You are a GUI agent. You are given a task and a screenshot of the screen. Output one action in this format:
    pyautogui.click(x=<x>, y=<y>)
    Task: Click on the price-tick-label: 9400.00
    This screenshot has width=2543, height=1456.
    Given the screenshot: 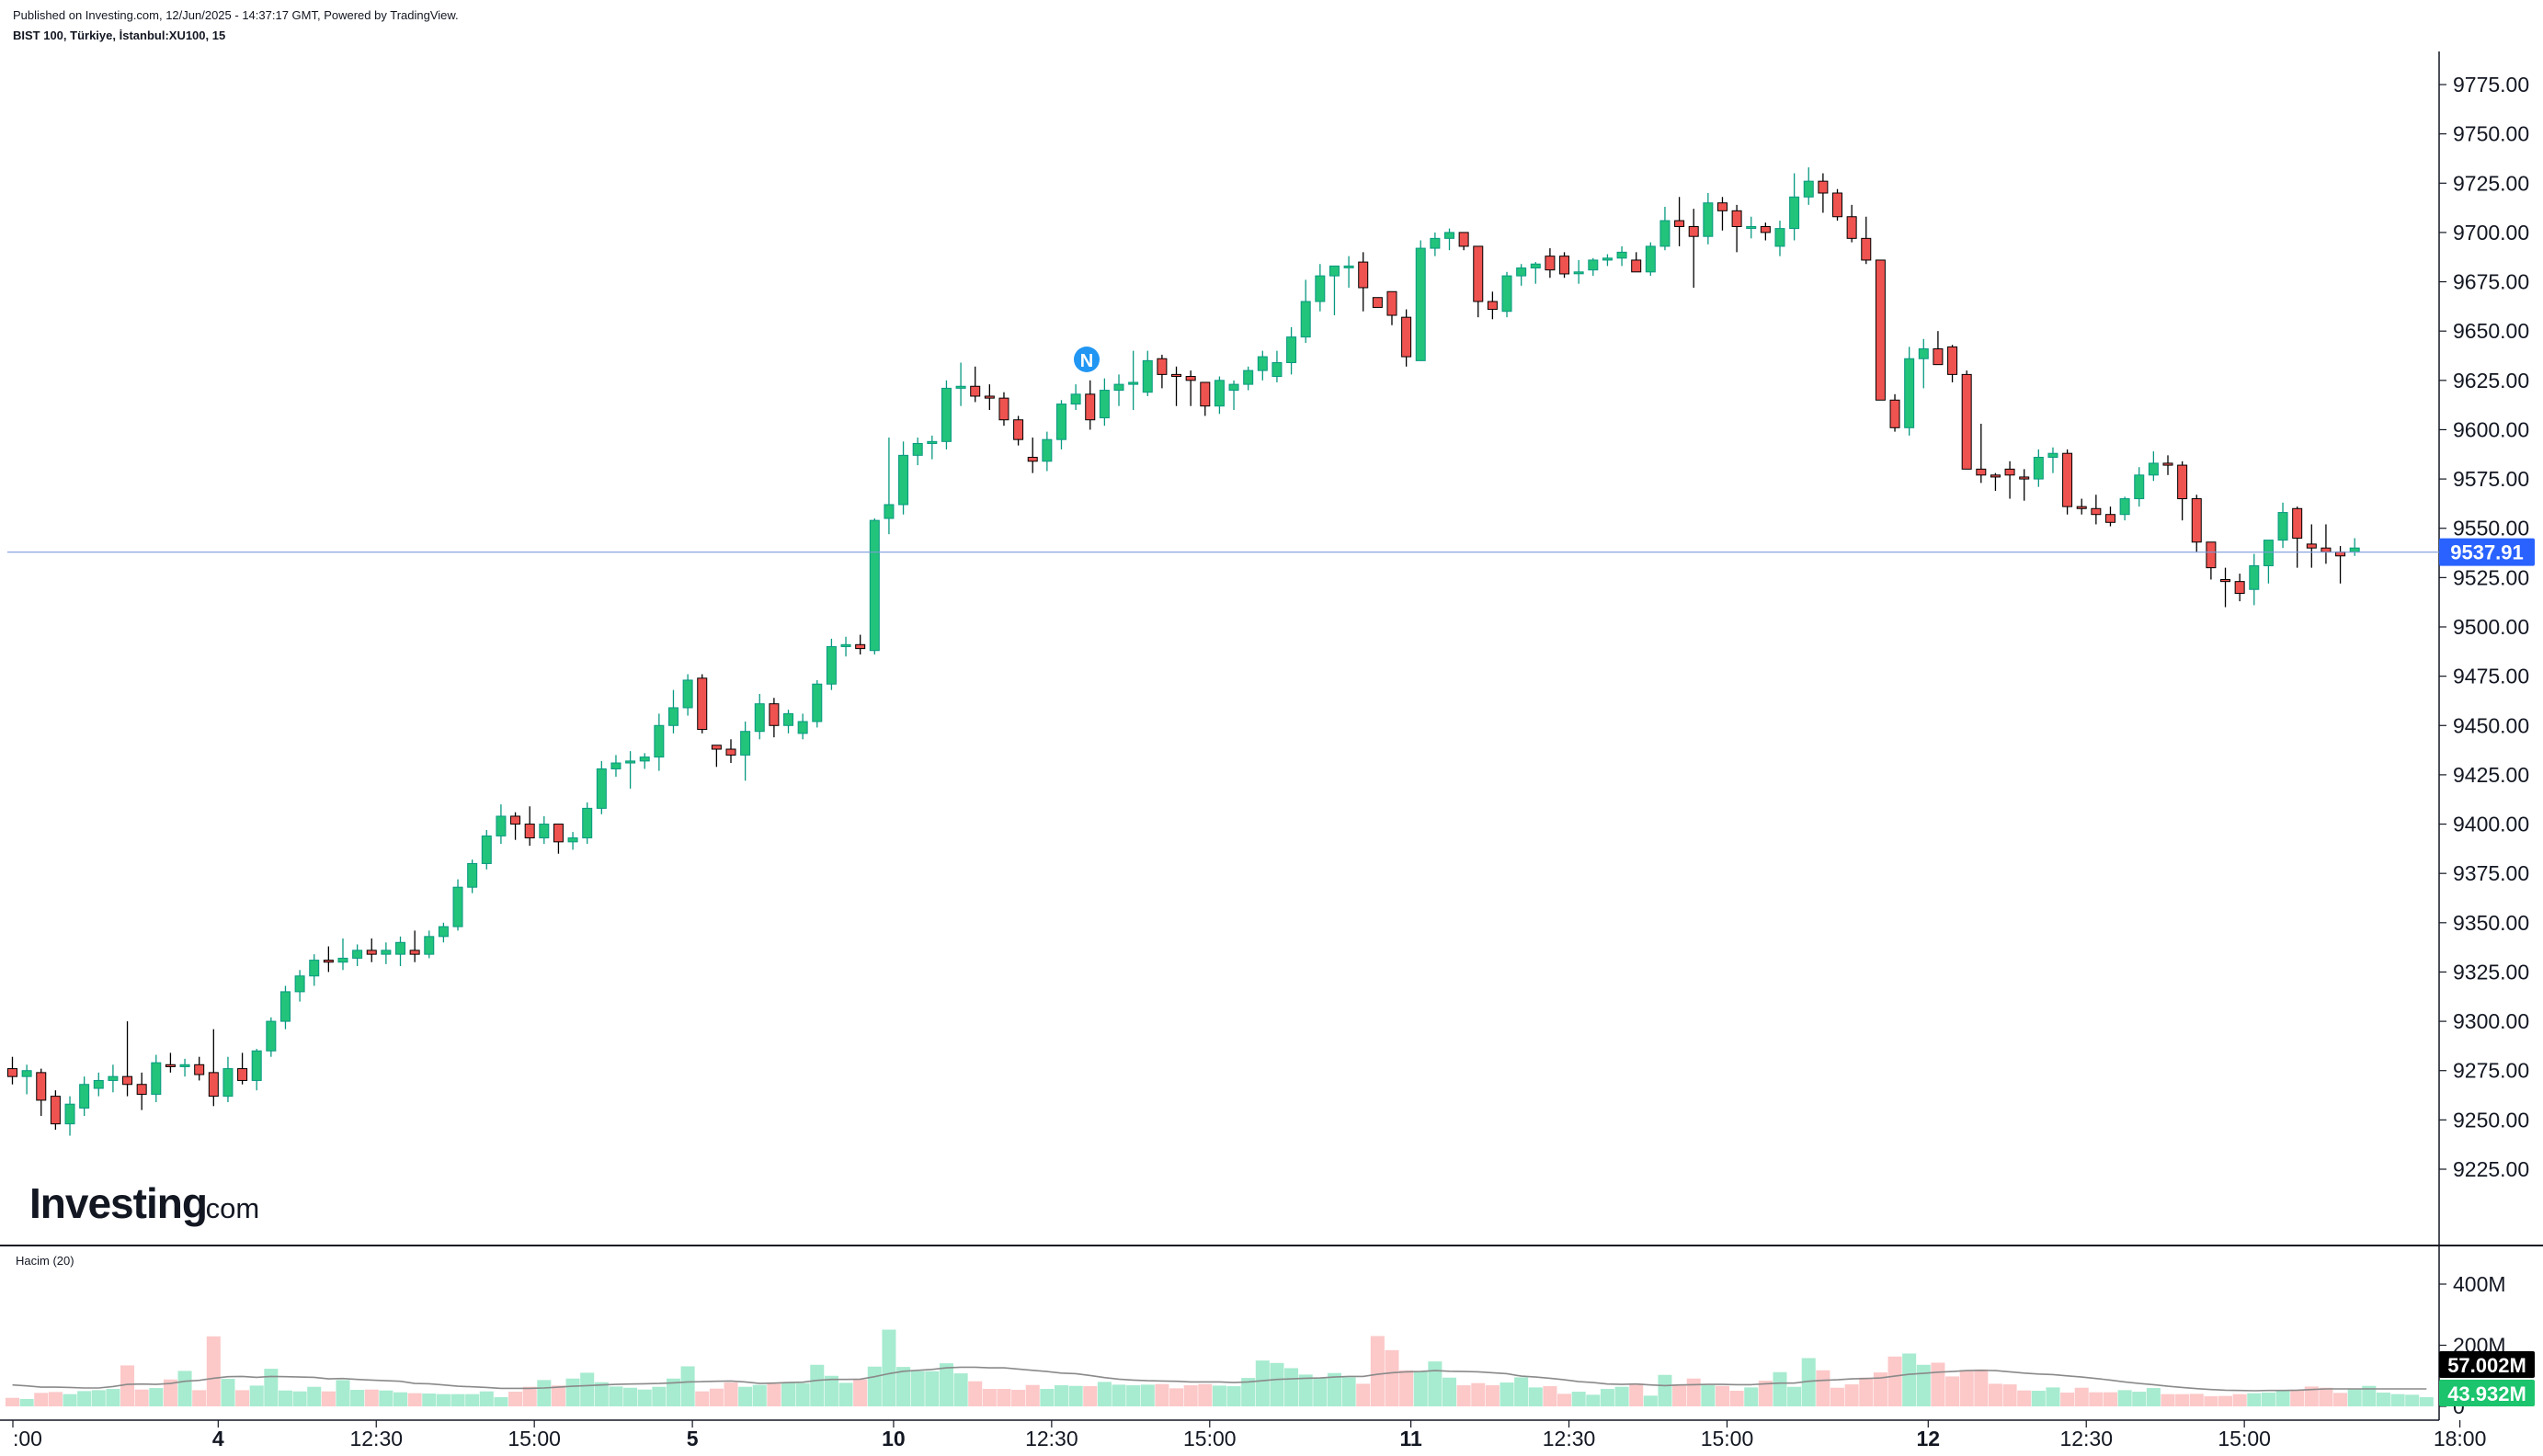 What is the action you would take?
    pyautogui.click(x=2491, y=824)
    